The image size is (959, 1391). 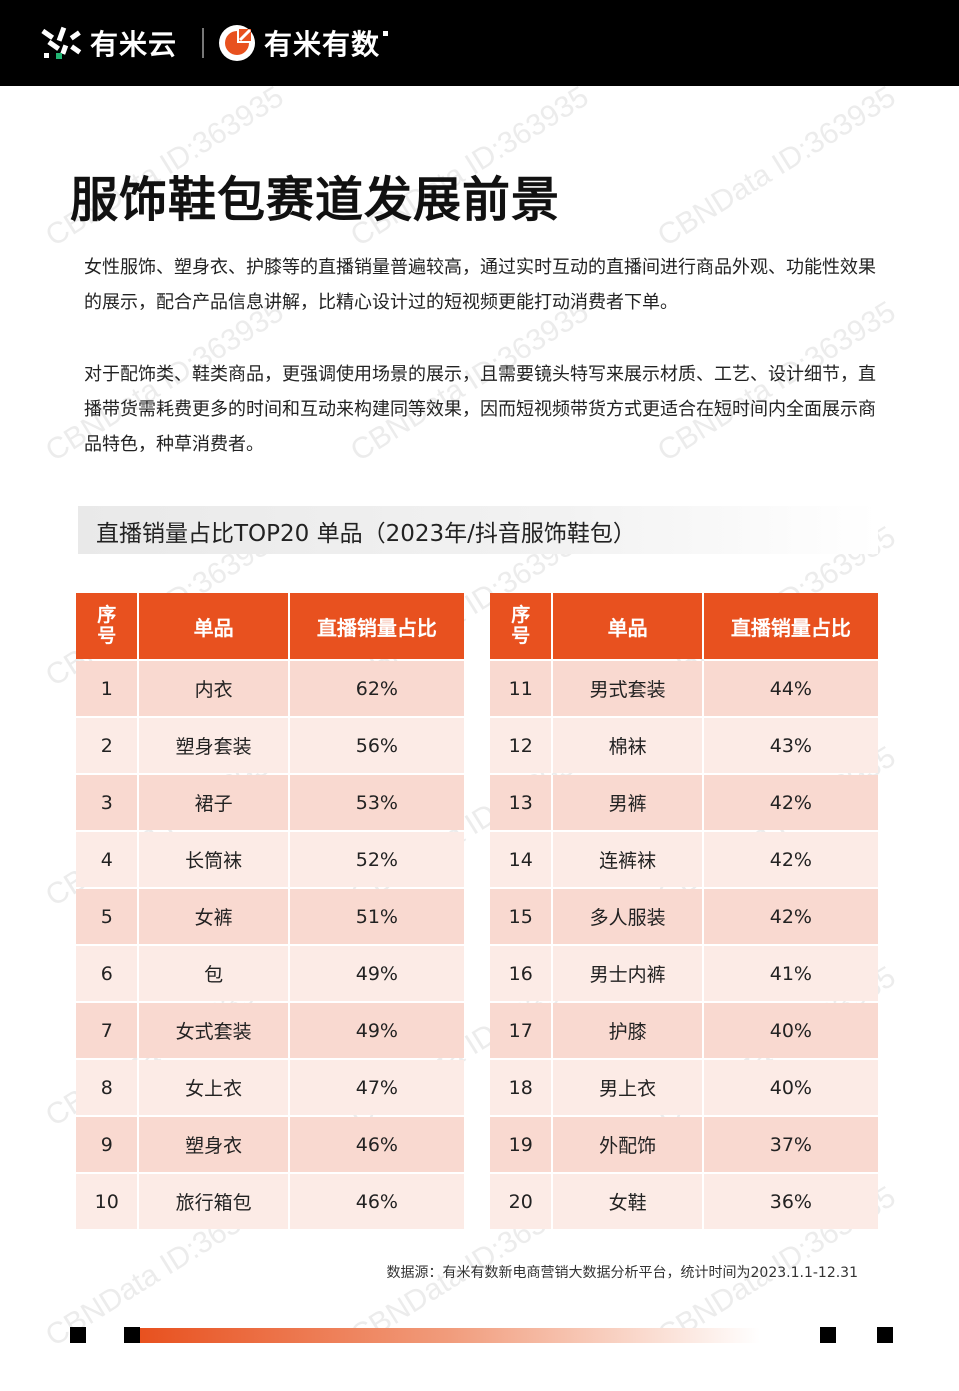 I want to click on table-row: 12 棉袜 43%, so click(x=684, y=745).